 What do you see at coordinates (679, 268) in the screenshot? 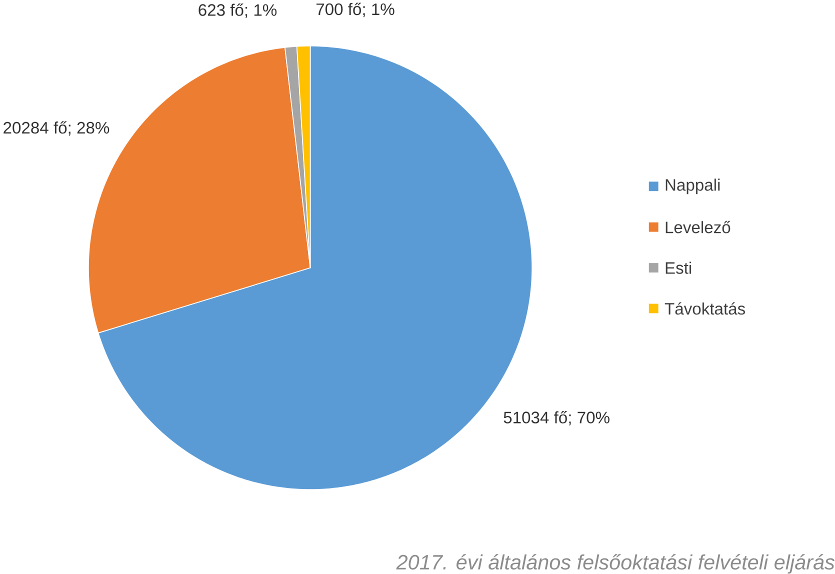
I see `legend-label: Esti` at bounding box center [679, 268].